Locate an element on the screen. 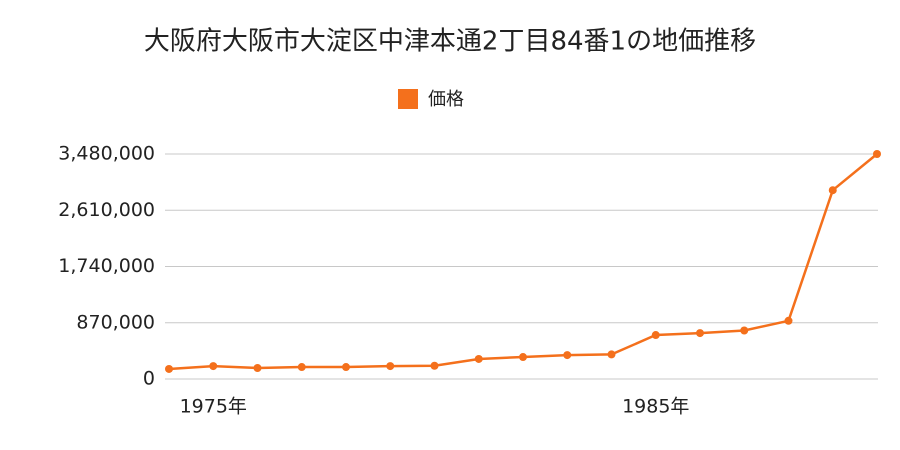 This screenshot has height=450, width=900. y-tick-label: 870,000 is located at coordinates (115, 322).